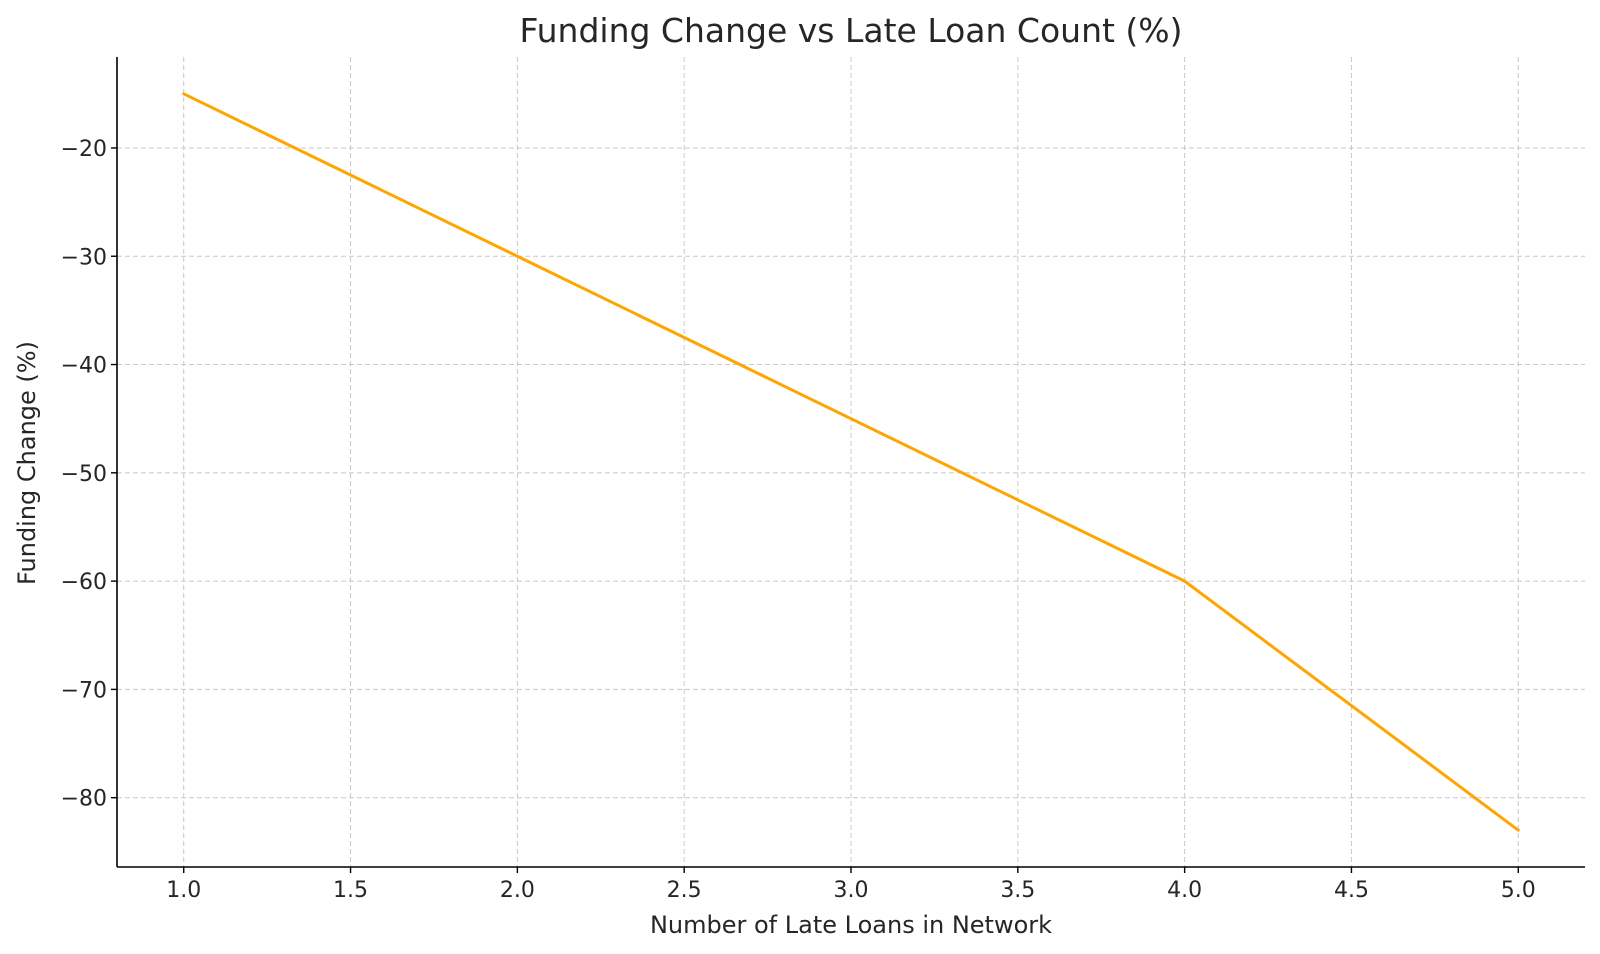 The width and height of the screenshot is (1600, 954). What do you see at coordinates (84, 257) in the screenshot?
I see `y-tick-label: −30` at bounding box center [84, 257].